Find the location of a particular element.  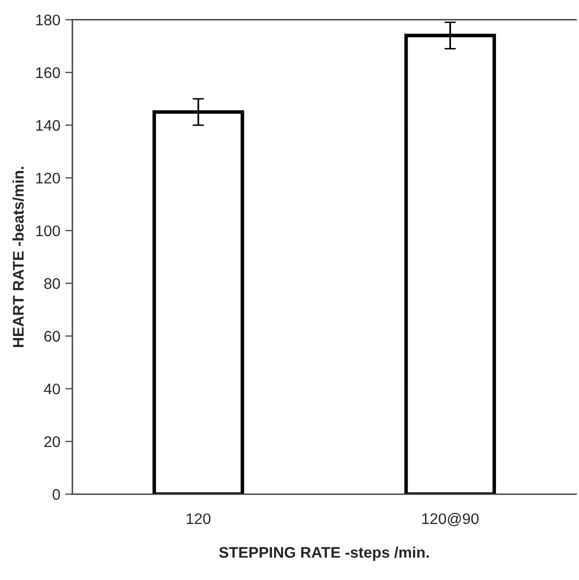

y-tick-label: 60 is located at coordinates (52, 336).